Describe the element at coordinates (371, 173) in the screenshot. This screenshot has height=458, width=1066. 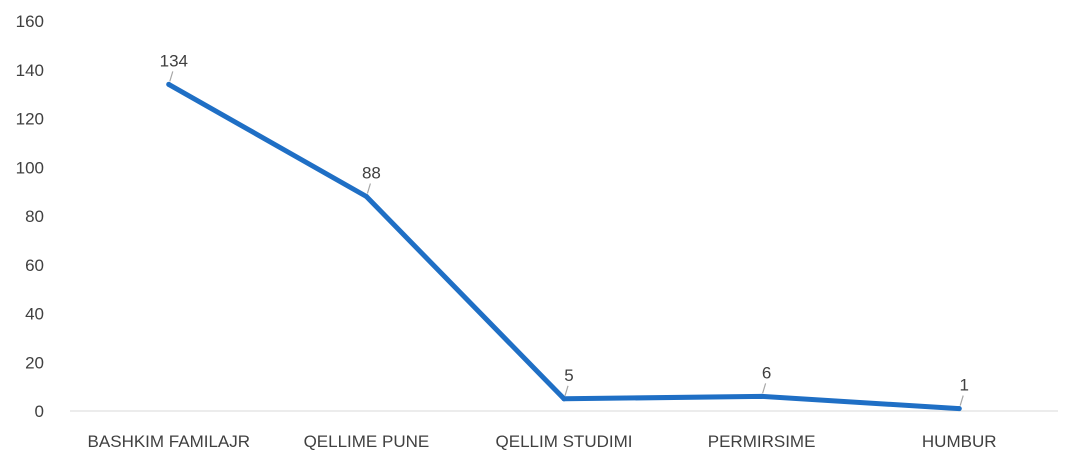
I see `data-label: 88` at that location.